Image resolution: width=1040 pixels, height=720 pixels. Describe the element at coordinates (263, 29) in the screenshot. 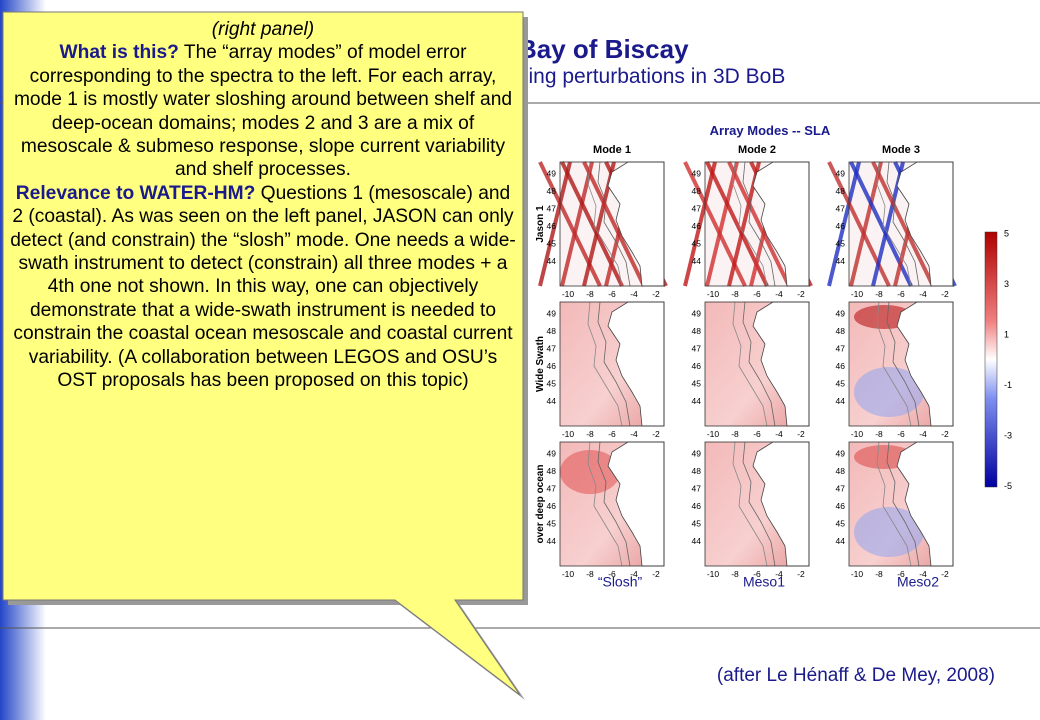

I see `callout-heading: (right panel)` at that location.